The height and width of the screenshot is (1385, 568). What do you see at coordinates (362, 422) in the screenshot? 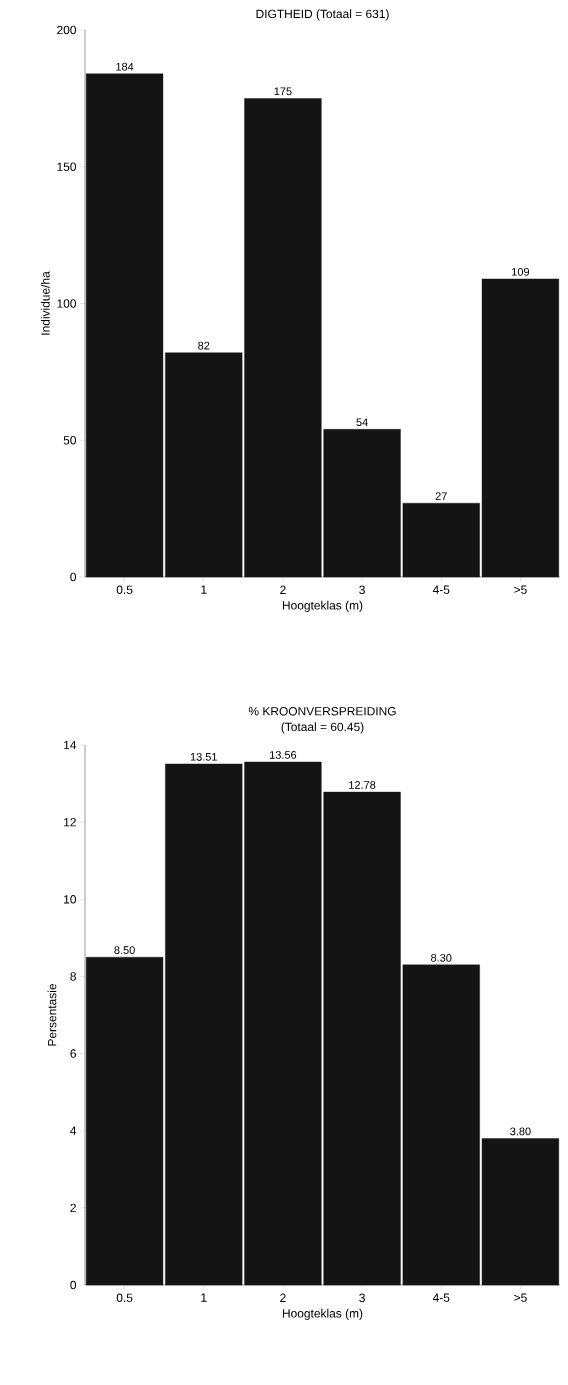
I see `data-label: 54` at bounding box center [362, 422].